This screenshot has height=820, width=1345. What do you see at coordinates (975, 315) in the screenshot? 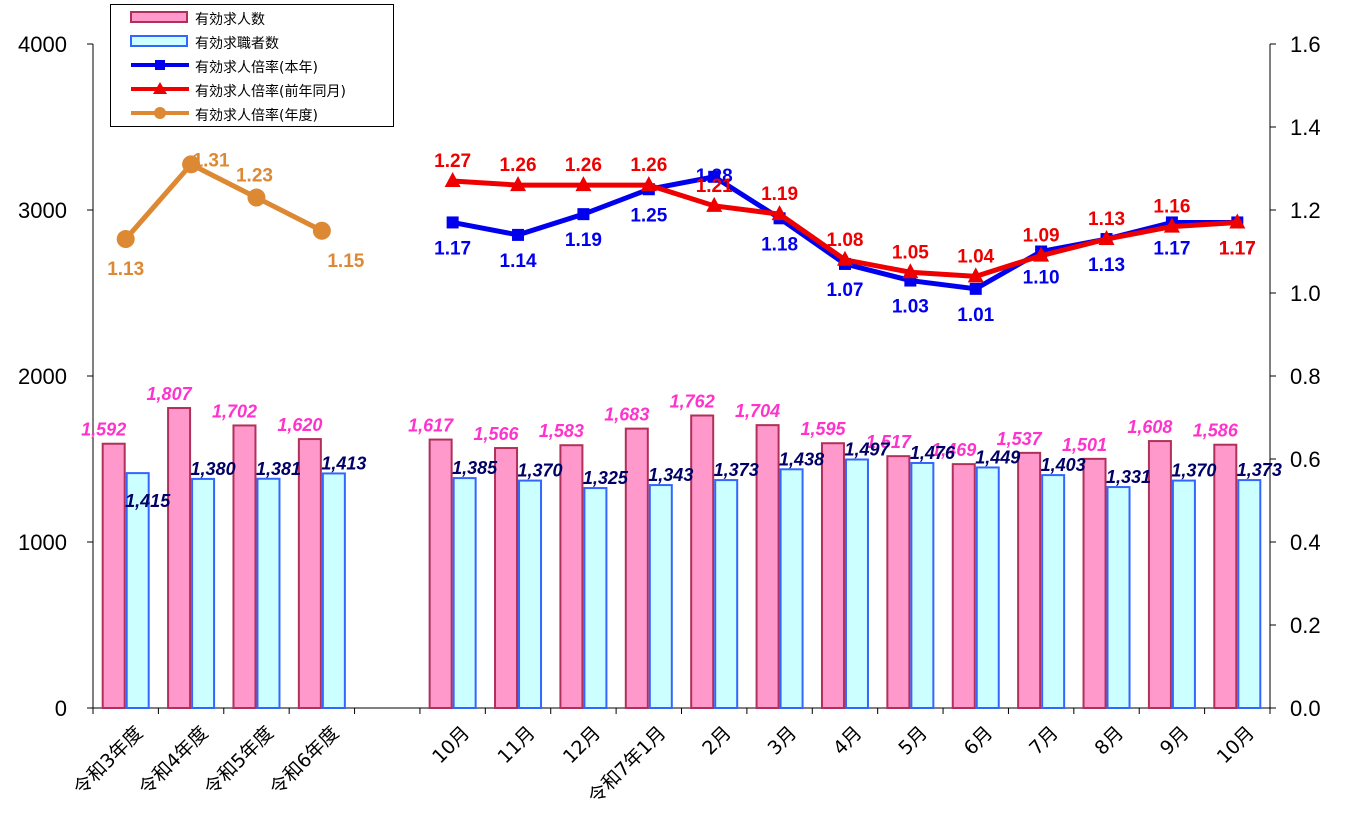
I see `line-data-label: 1.01` at bounding box center [975, 315].